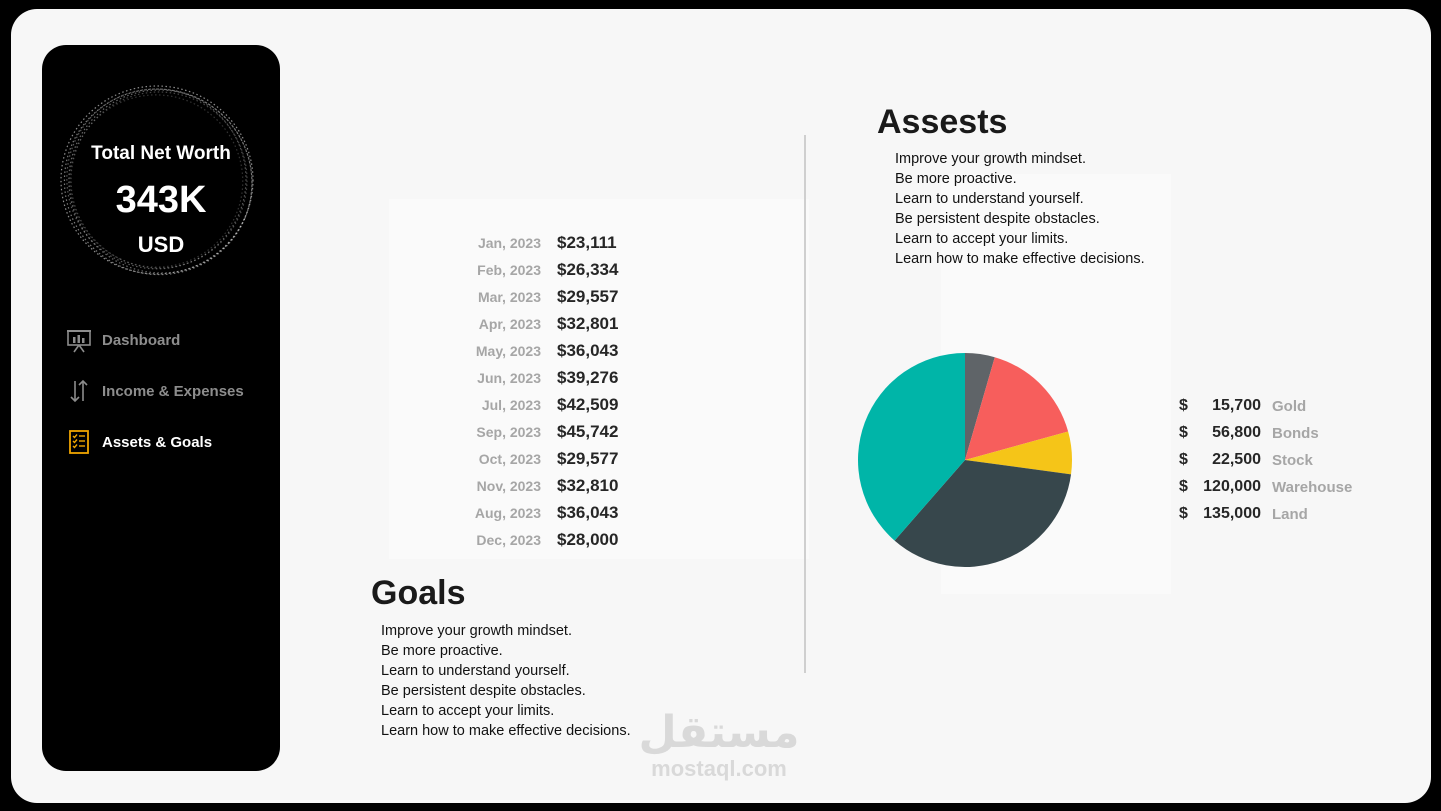  What do you see at coordinates (1236, 432) in the screenshot?
I see `legend-amount: 56,800` at bounding box center [1236, 432].